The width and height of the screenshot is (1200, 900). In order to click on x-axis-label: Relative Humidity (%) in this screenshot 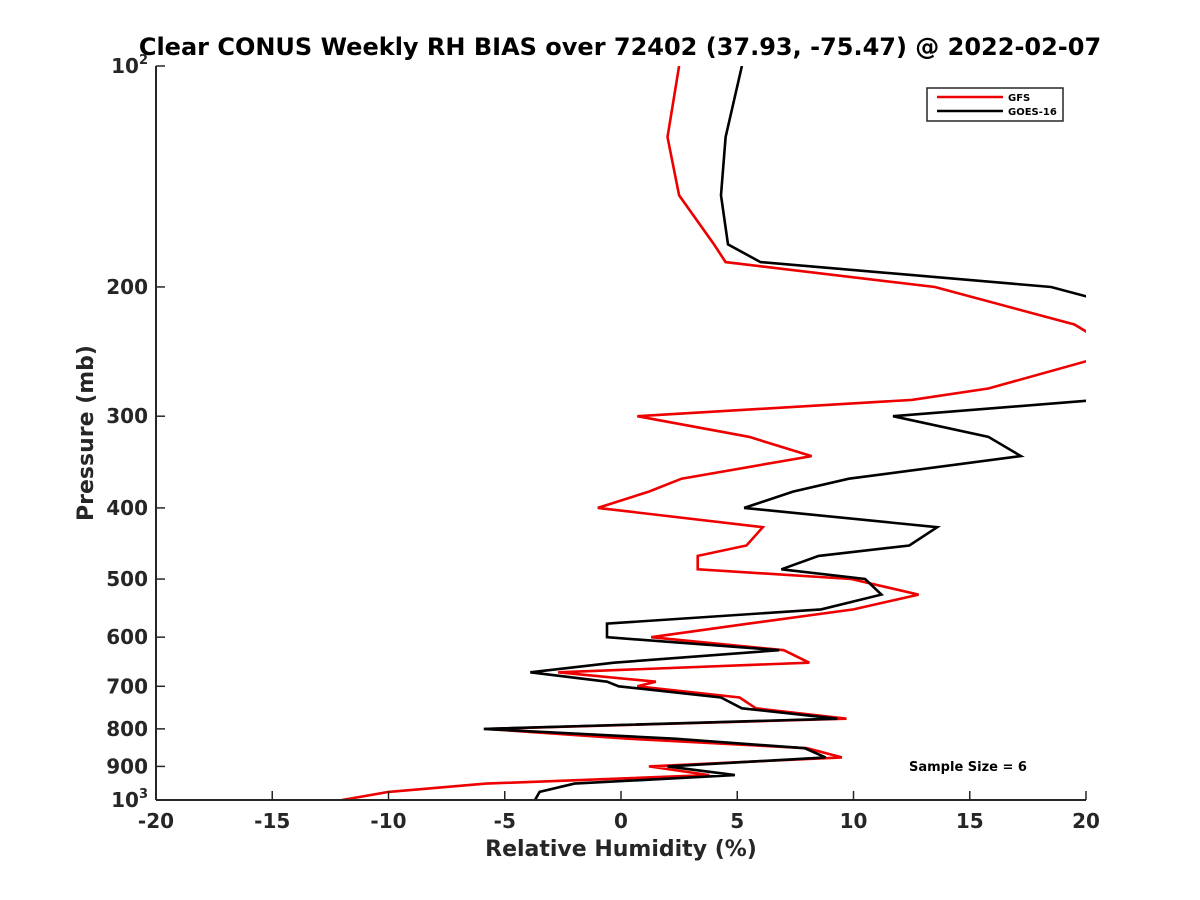, I will do `click(621, 849)`.